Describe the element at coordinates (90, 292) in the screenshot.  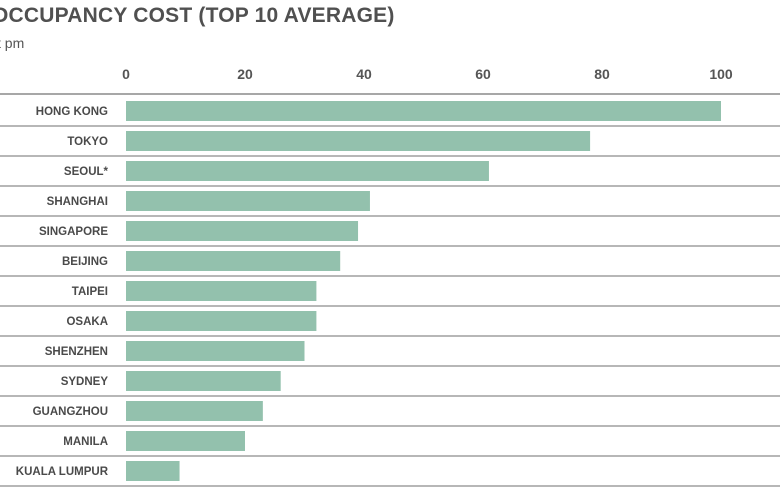
I see `category-label: TAIPEI` at that location.